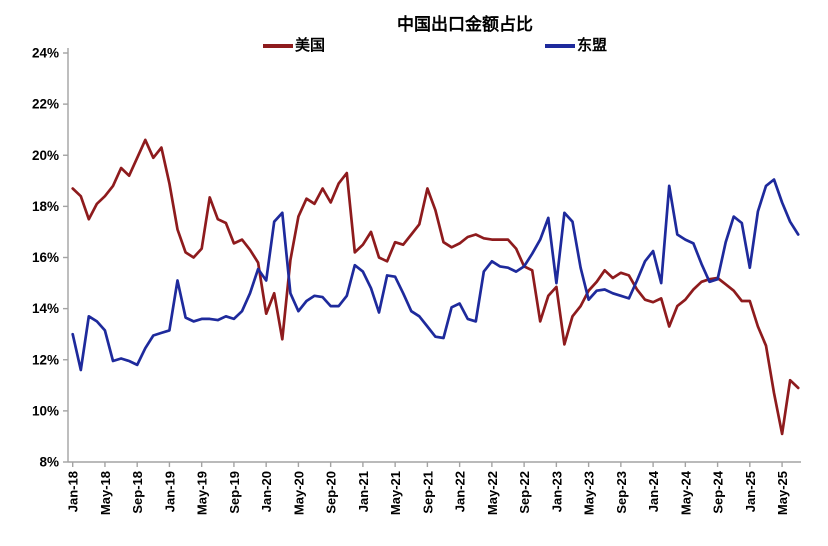 This screenshot has width=828, height=546. I want to click on x-tick-label: Sep-19, so click(234, 492).